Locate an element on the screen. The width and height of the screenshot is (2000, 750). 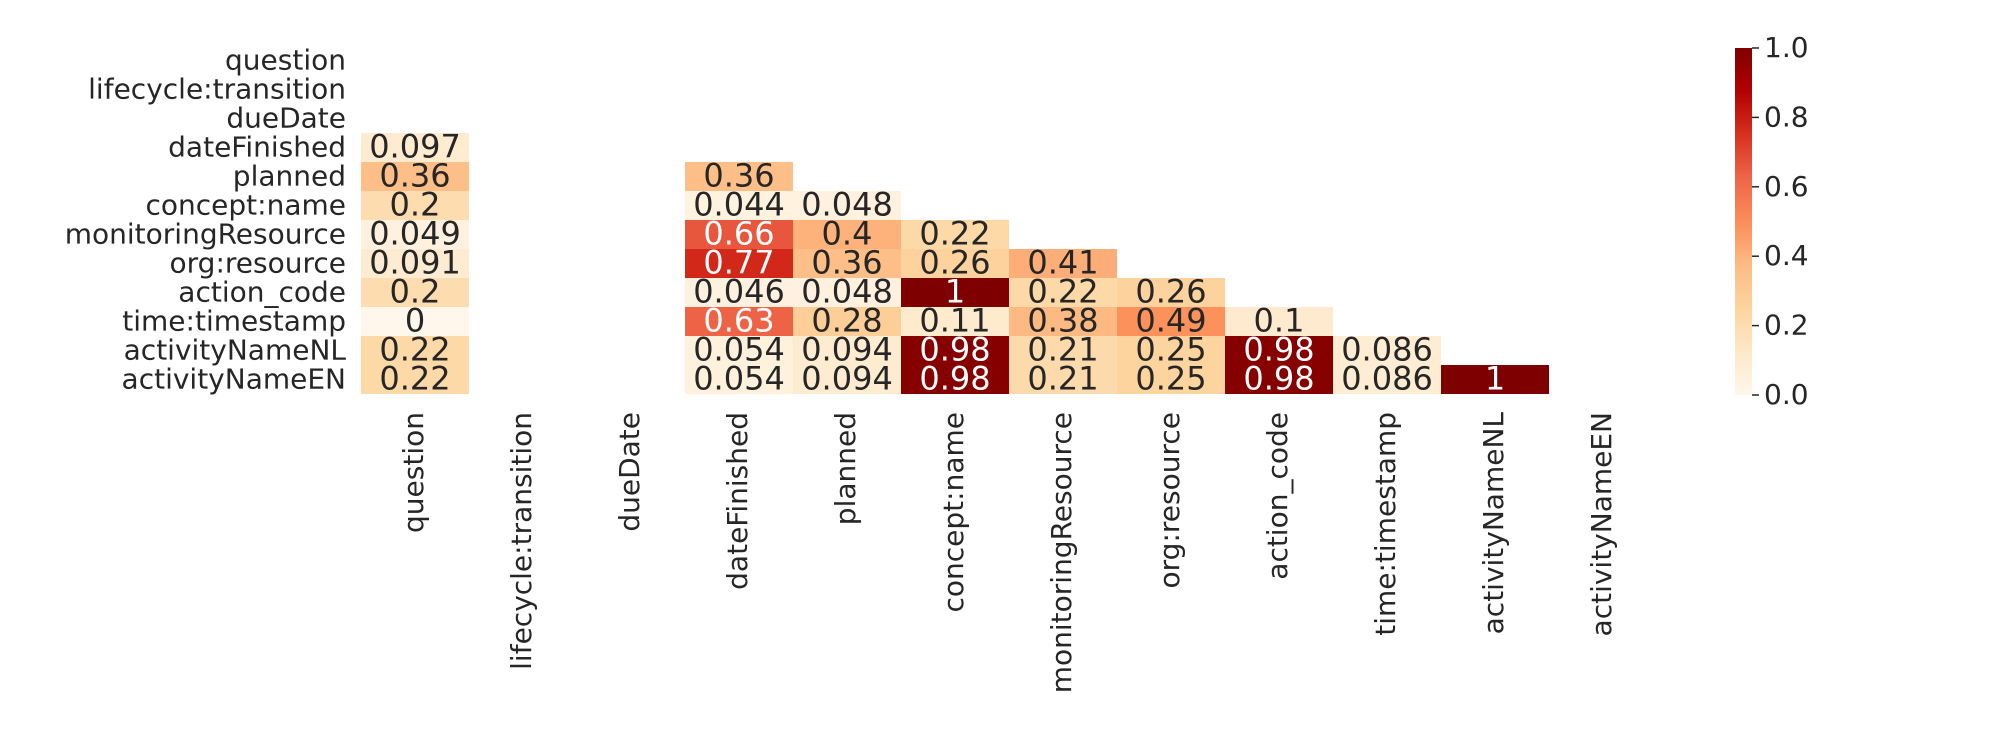
cell-label: 0.49 is located at coordinates (1170, 321).